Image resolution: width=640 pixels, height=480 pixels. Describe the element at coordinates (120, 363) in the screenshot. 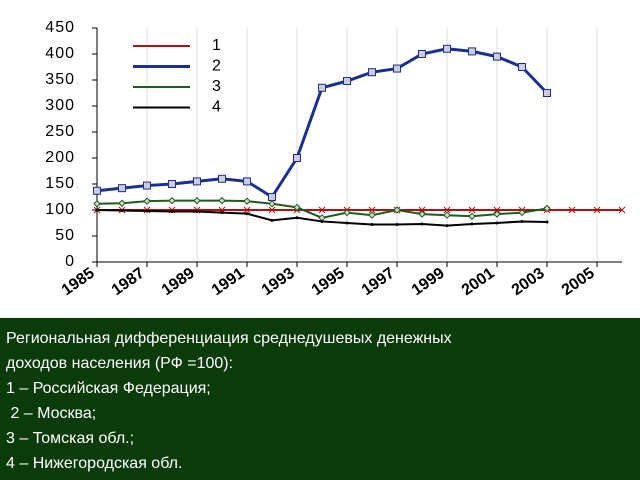

I see `caption-line: доходов населения (РФ =100):` at that location.